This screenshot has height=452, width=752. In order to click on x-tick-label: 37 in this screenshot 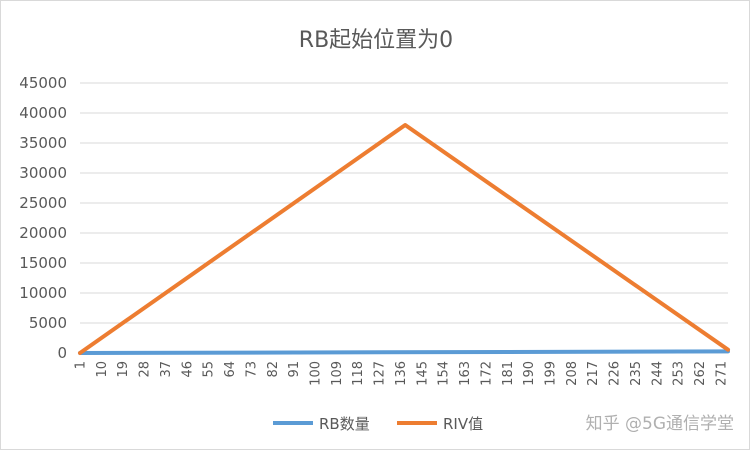, I will do `click(166, 369)`.